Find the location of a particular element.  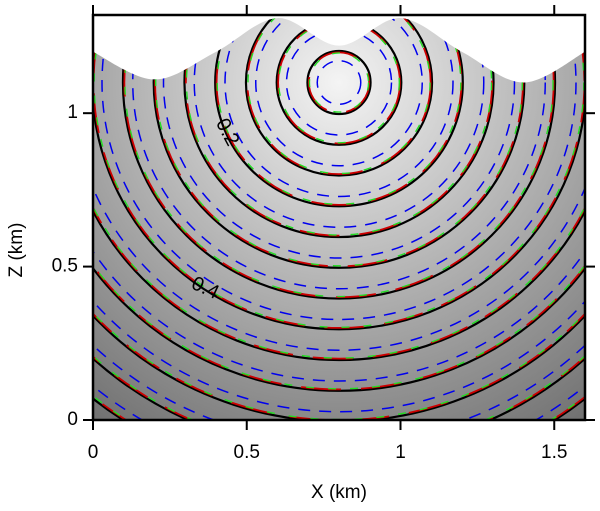

x-tick-label: 0 is located at coordinates (93, 452).